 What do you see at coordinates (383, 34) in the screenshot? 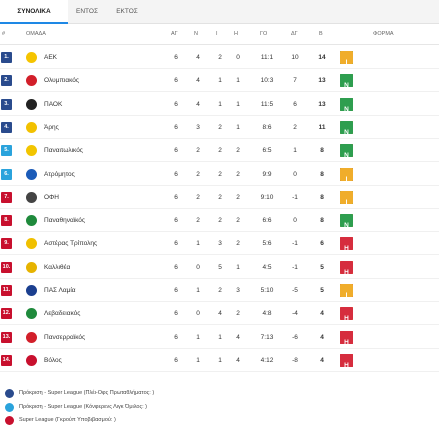
I see `header-form: ΦΟΡΜΑ` at bounding box center [383, 34].